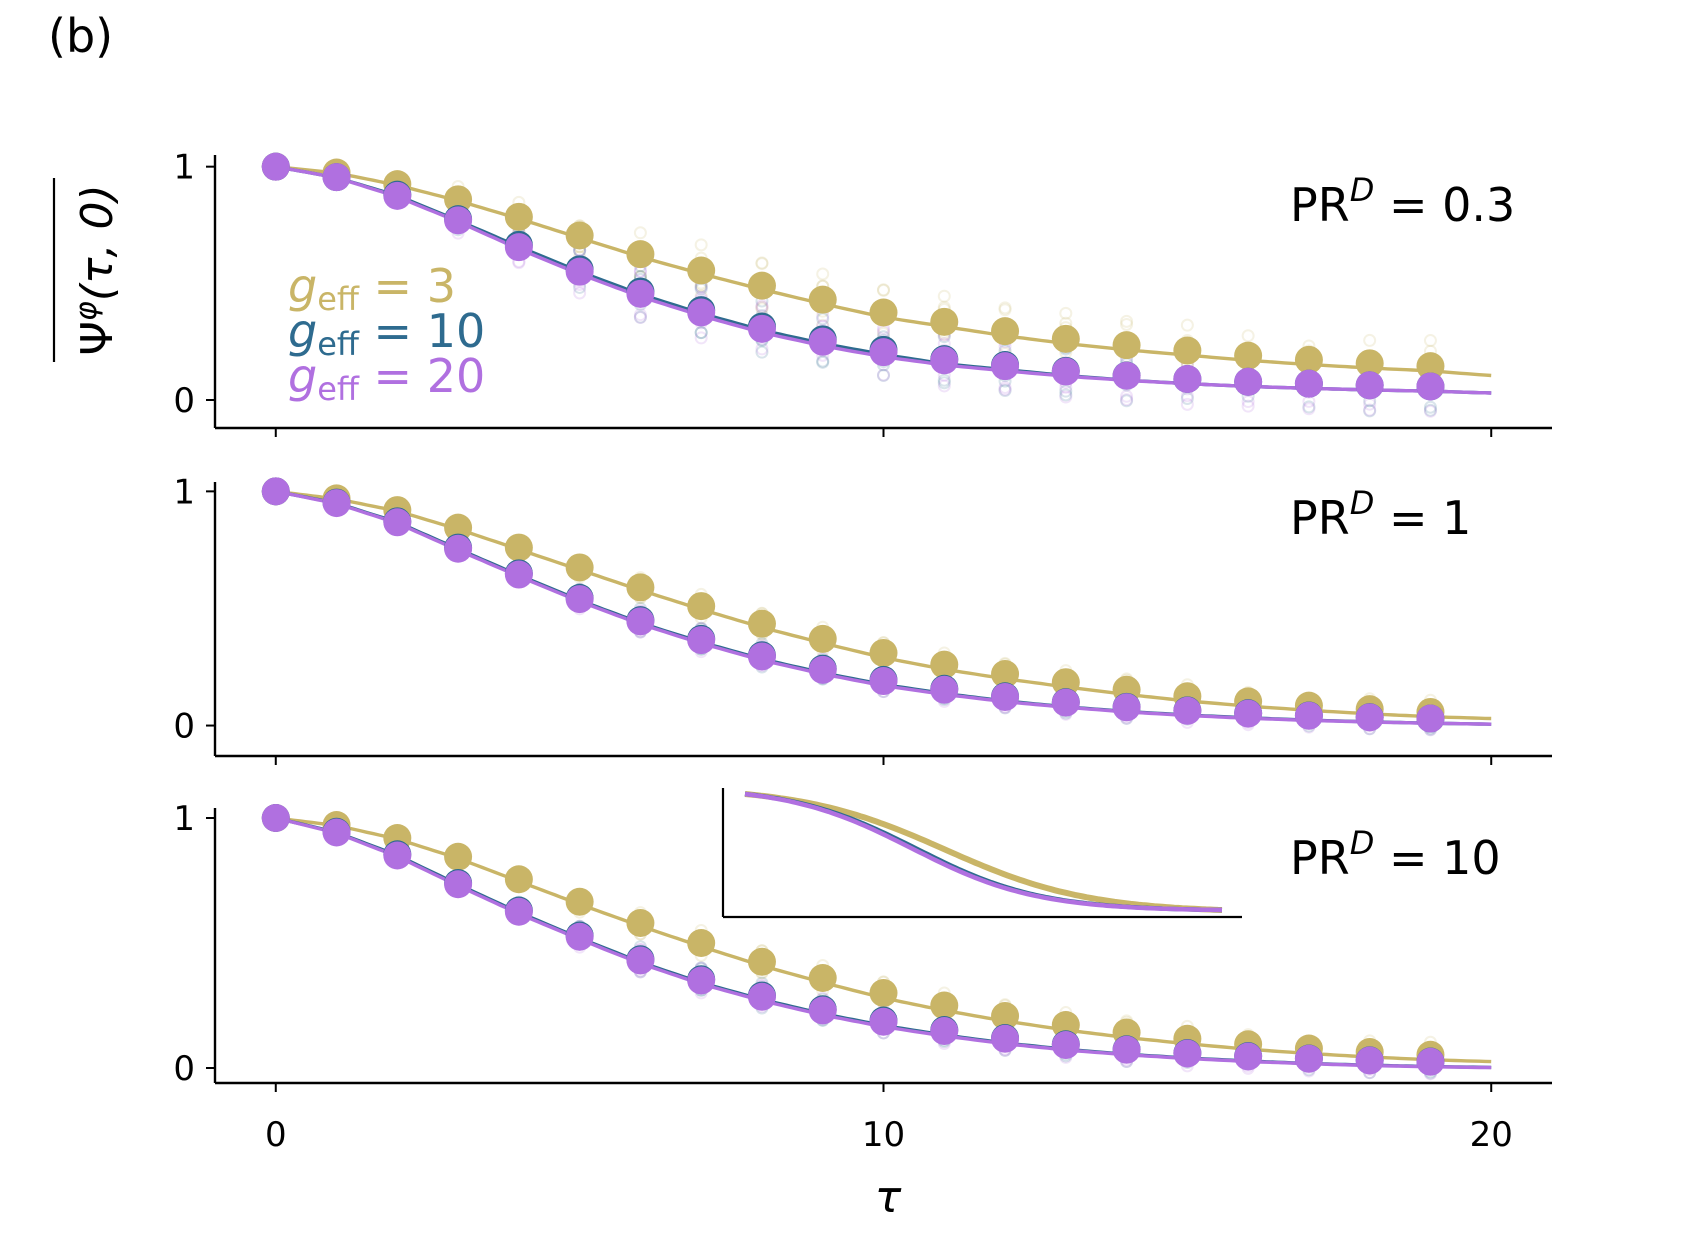 The width and height of the screenshot is (1701, 1255). I want to click on x-ticks: 0 10 20, so click(889, 1135).